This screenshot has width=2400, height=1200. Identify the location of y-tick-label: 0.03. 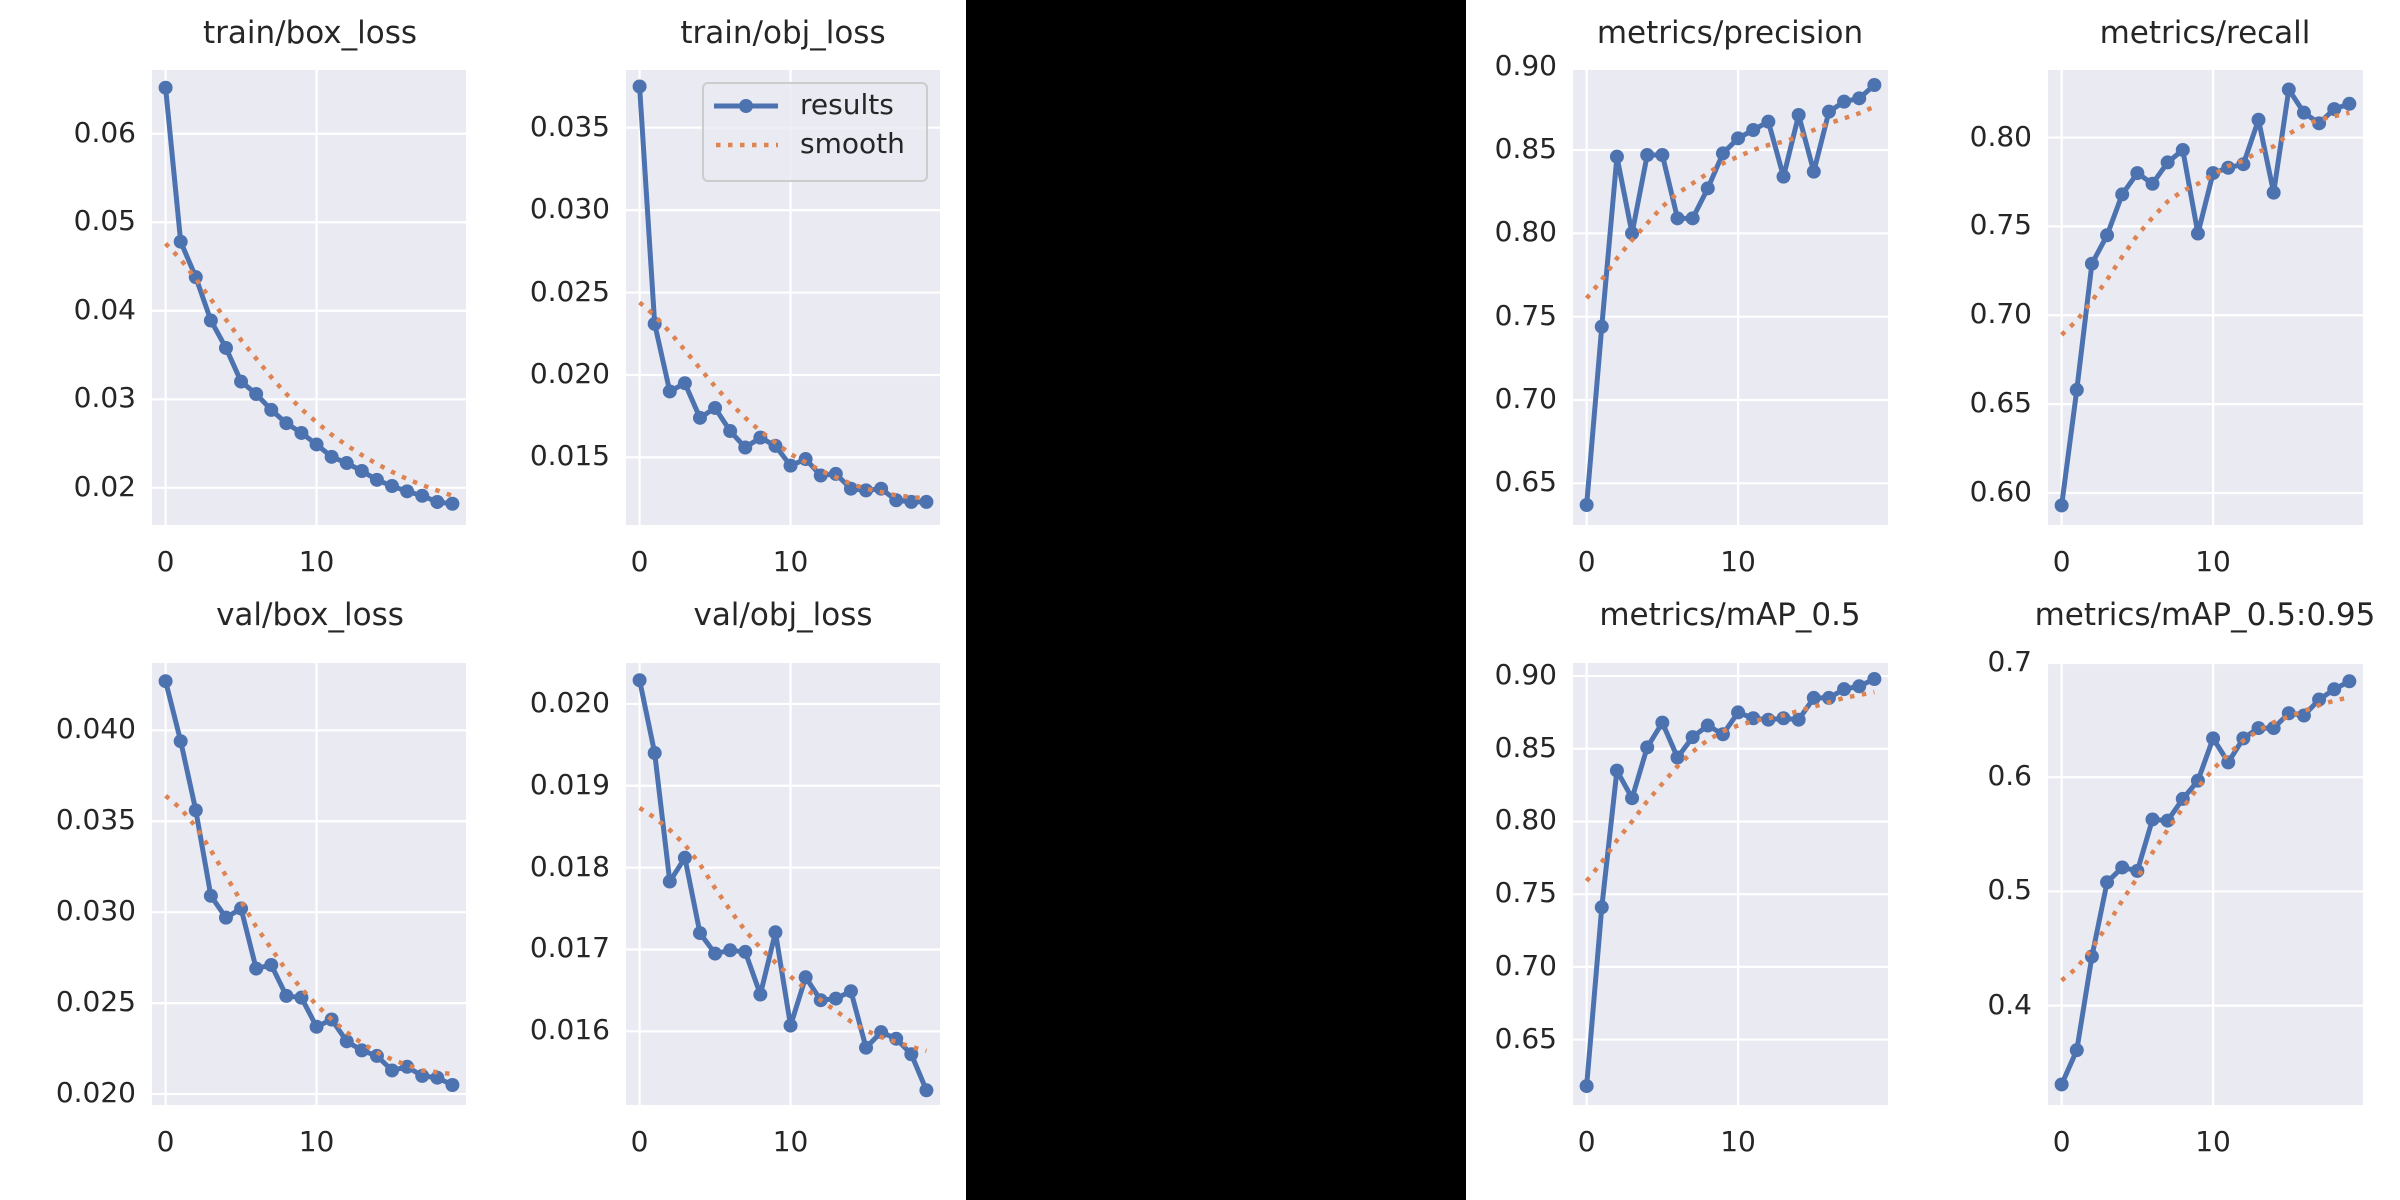
(104, 398).